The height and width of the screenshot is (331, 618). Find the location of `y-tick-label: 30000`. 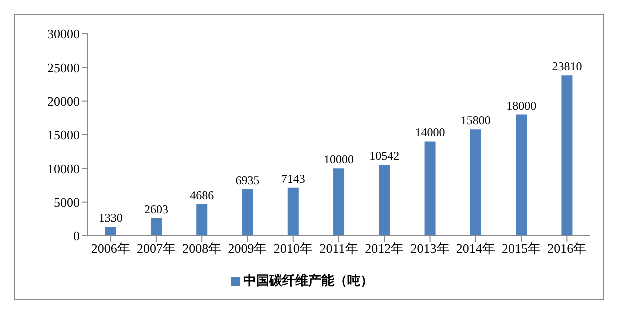

y-tick-label: 30000 is located at coordinates (64, 34).